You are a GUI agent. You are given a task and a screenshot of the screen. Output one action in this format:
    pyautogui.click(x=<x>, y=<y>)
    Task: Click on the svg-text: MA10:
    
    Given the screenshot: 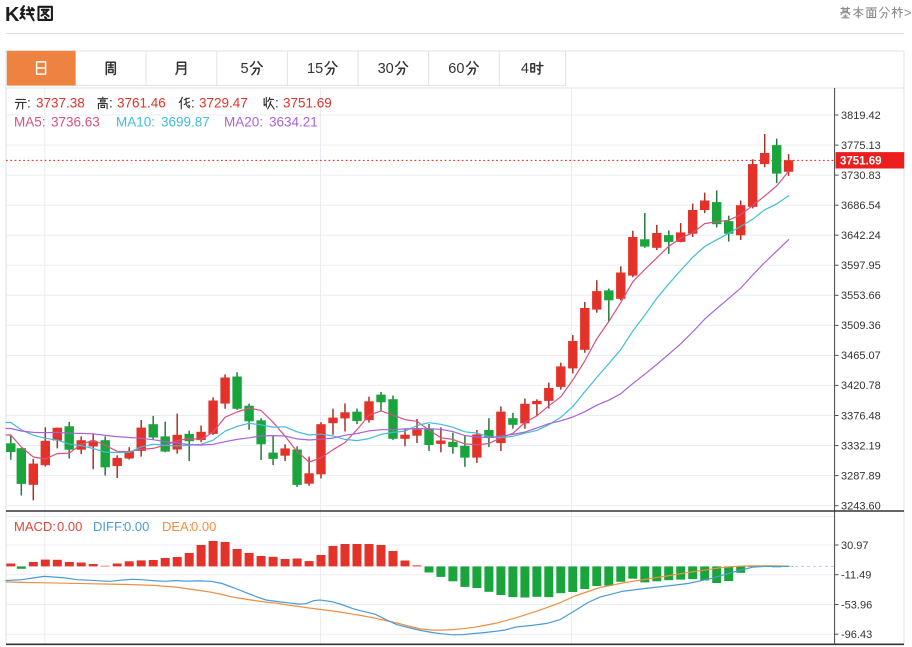 What is the action you would take?
    pyautogui.click(x=135, y=122)
    